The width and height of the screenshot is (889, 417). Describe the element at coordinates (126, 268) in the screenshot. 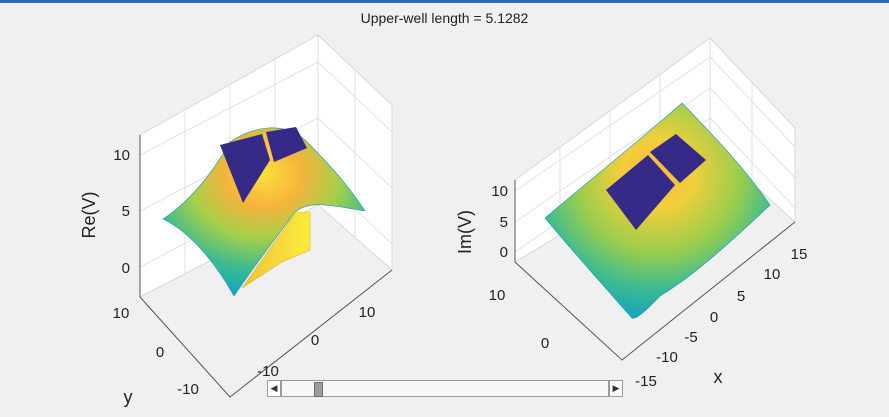

I see `left-z-tick: 0` at that location.